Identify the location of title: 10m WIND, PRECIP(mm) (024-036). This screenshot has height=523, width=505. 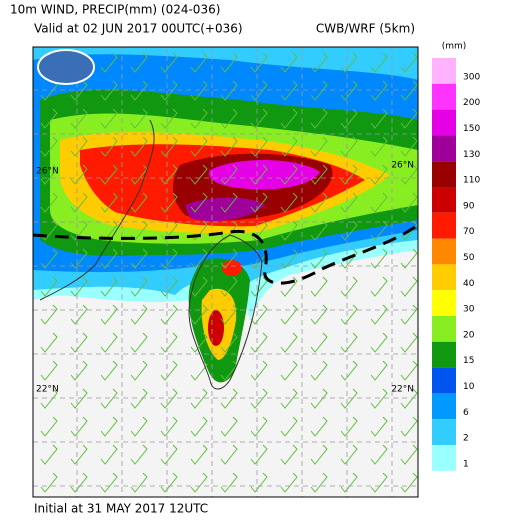
(115, 10).